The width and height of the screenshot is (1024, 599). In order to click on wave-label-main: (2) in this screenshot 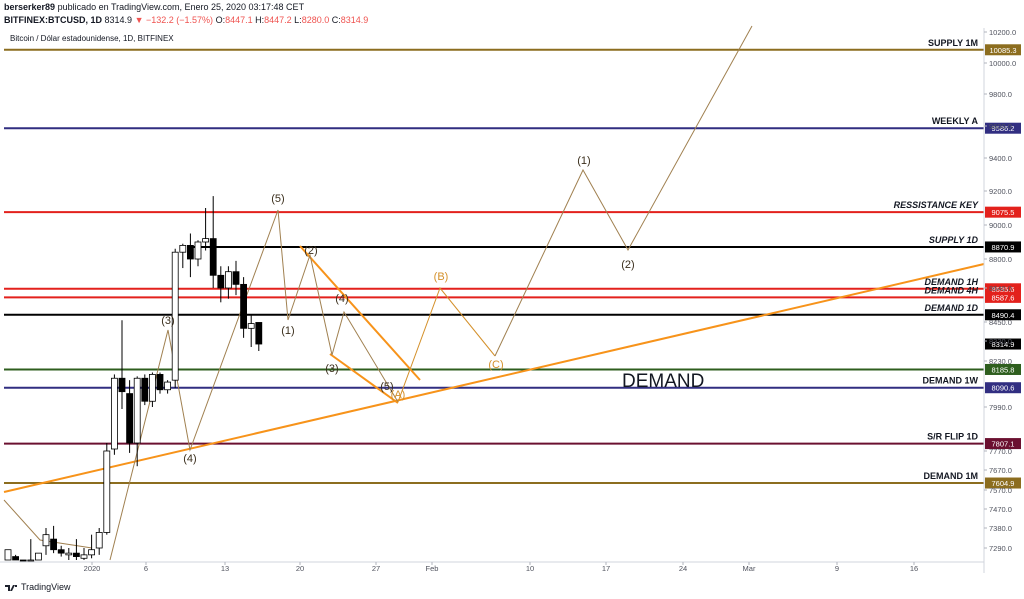, I will do `click(310, 251)`.